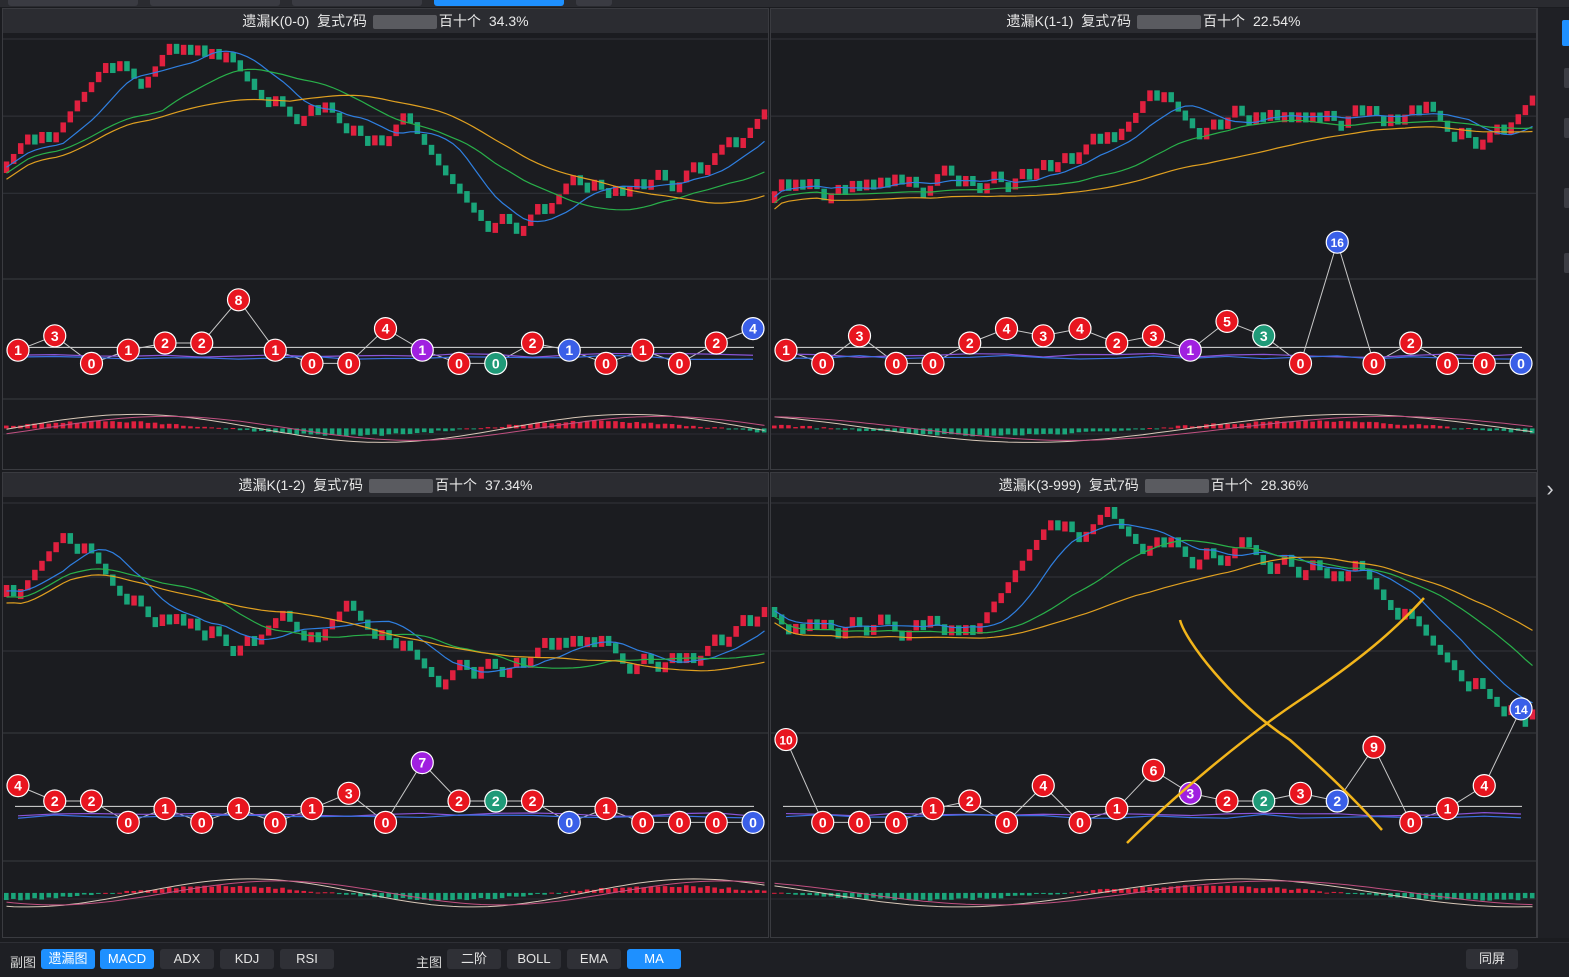 Image resolution: width=1569 pixels, height=977 pixels. Describe the element at coordinates (594, 3) in the screenshot. I see `top-tab-add` at that location.